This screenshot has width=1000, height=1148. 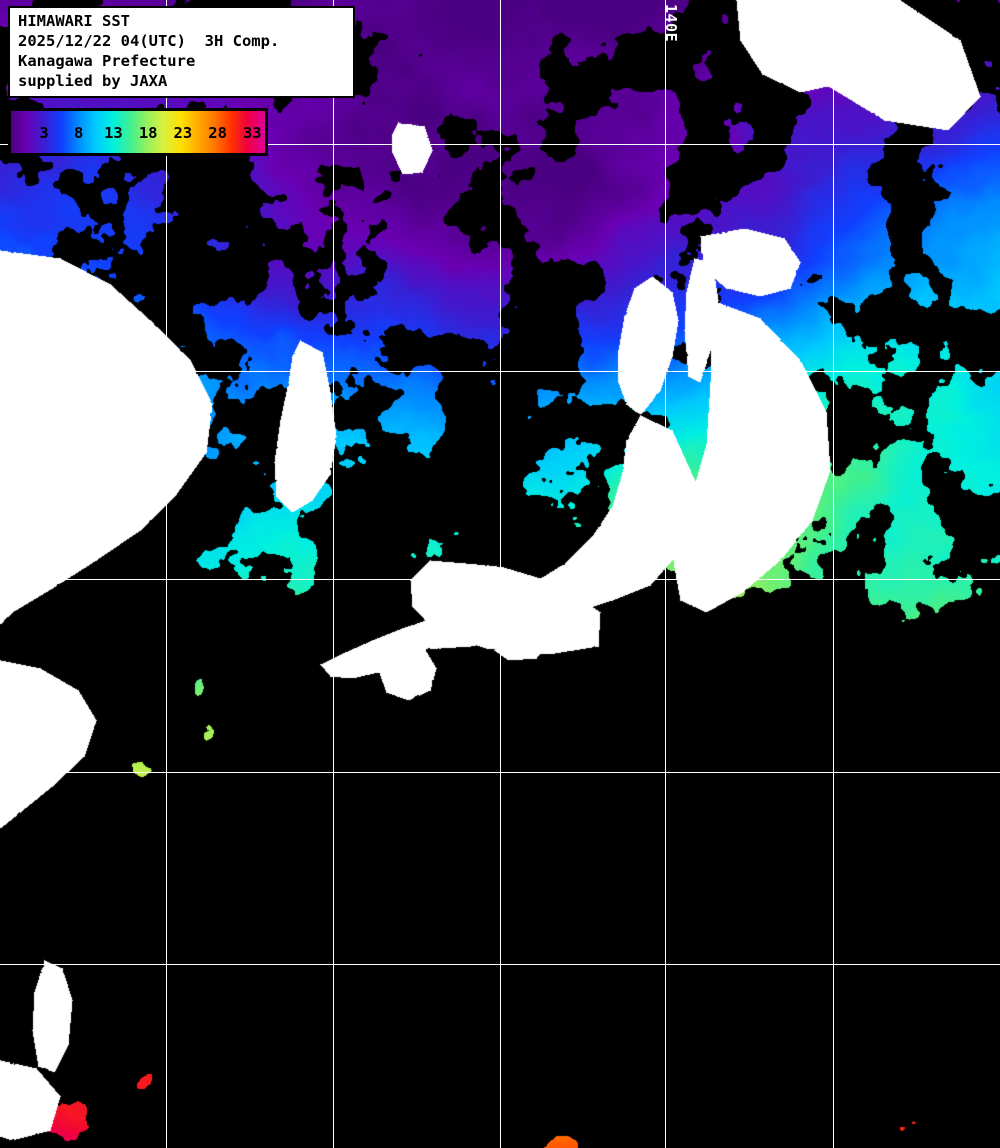 I want to click on colorbar-tick-28: 28, so click(x=217, y=133).